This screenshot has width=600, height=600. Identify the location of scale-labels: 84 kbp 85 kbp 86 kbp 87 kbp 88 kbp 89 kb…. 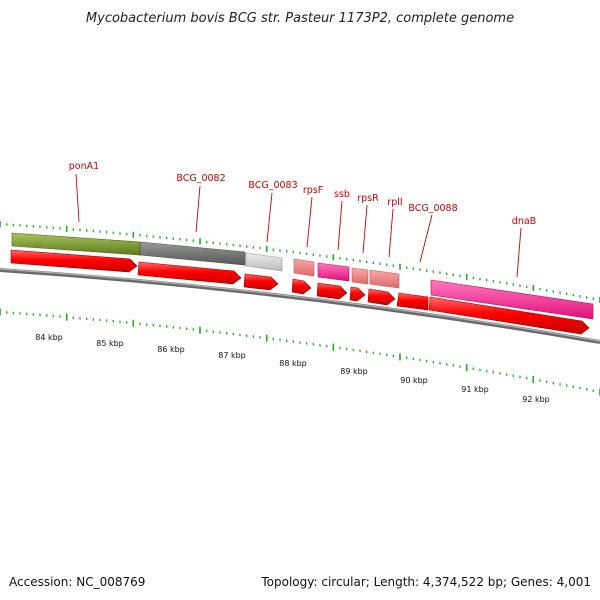
(292, 368).